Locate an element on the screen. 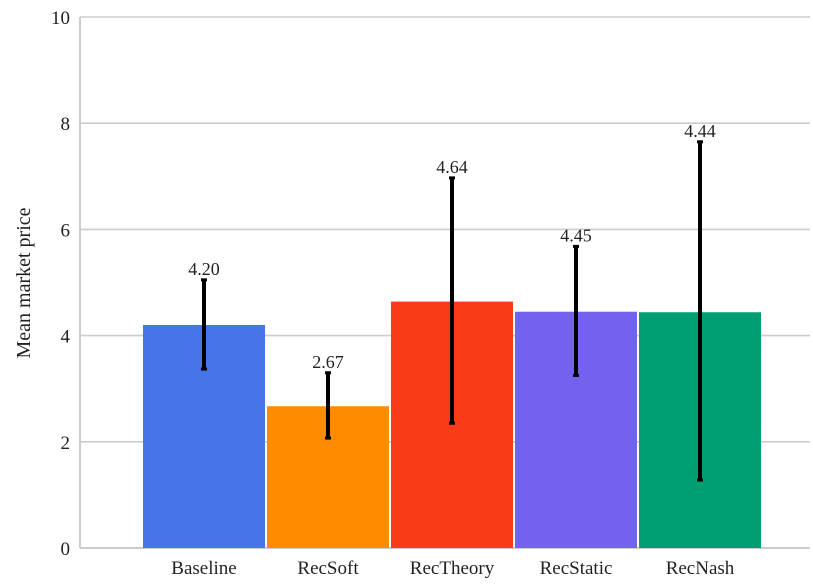 This screenshot has width=813, height=584. y-tick-label: 4 is located at coordinates (66, 337).